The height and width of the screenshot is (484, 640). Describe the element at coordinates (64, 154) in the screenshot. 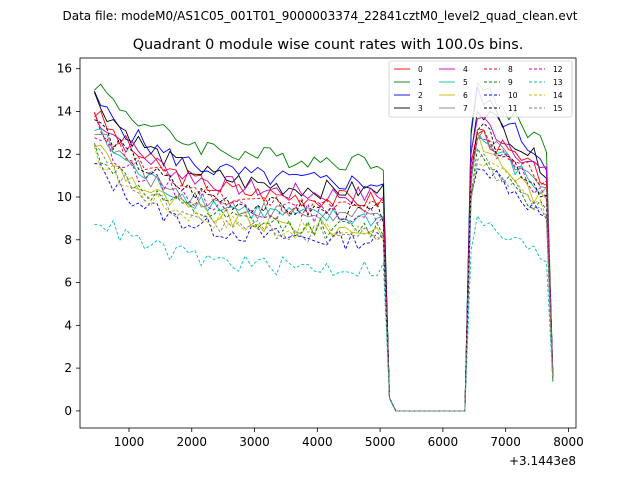

I see `y-tick-label: 12` at that location.